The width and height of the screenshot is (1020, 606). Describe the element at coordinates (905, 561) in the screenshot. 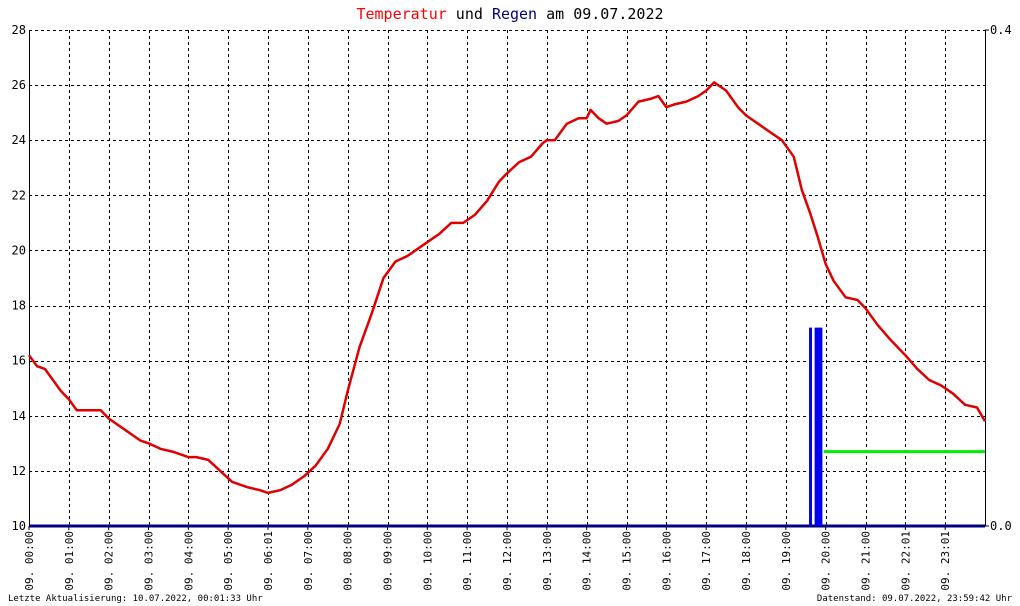

I see `x-tick-22: 09. 22:01` at that location.